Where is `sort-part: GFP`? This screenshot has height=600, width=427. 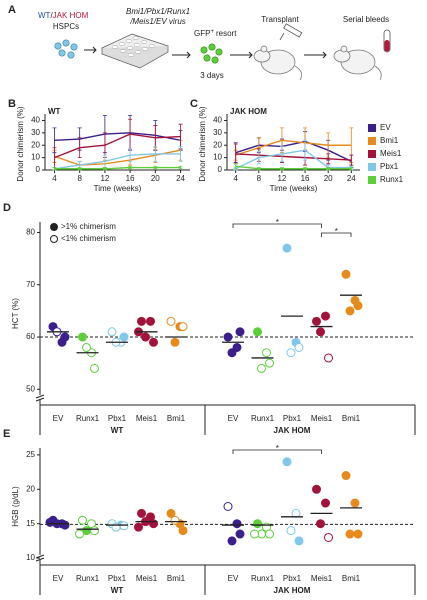 sort-part: GFP is located at coordinates (202, 33).